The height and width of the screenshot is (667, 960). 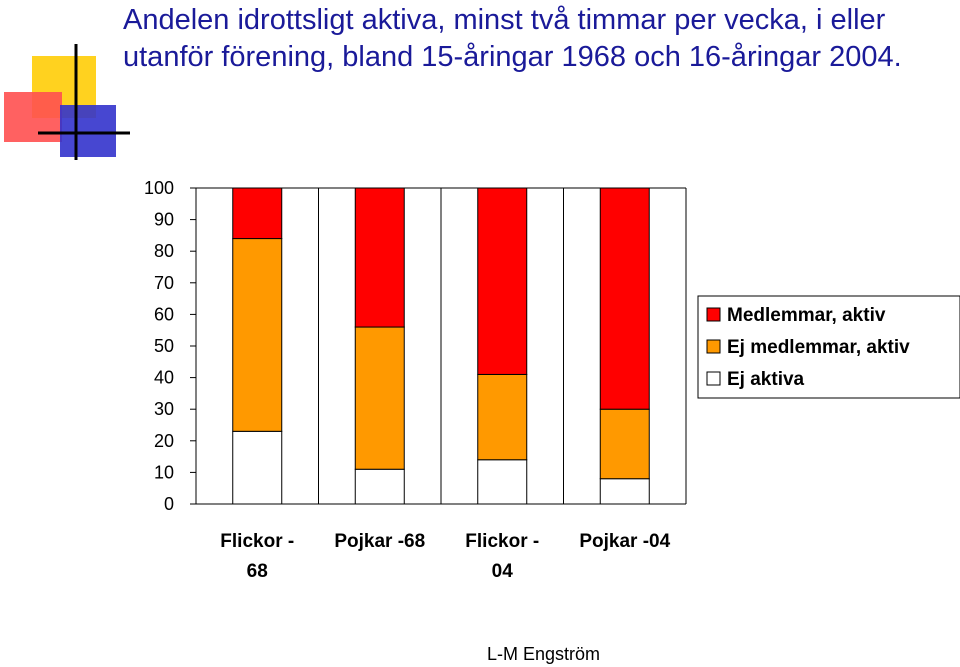 I want to click on y-tick-label: 70, so click(x=164, y=283).